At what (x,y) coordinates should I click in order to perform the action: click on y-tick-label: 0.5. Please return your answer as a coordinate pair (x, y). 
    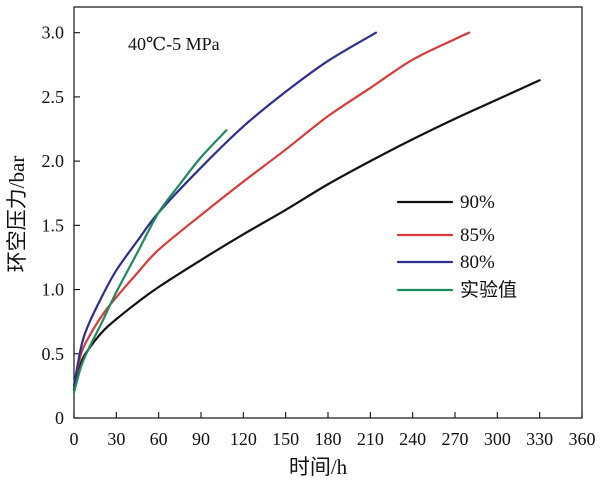
    Looking at the image, I should click on (53, 354).